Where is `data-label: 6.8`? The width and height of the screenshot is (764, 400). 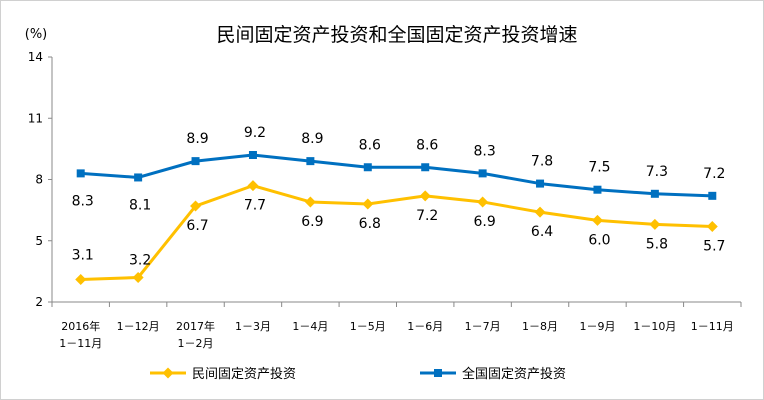
data-label: 6.8 is located at coordinates (370, 224).